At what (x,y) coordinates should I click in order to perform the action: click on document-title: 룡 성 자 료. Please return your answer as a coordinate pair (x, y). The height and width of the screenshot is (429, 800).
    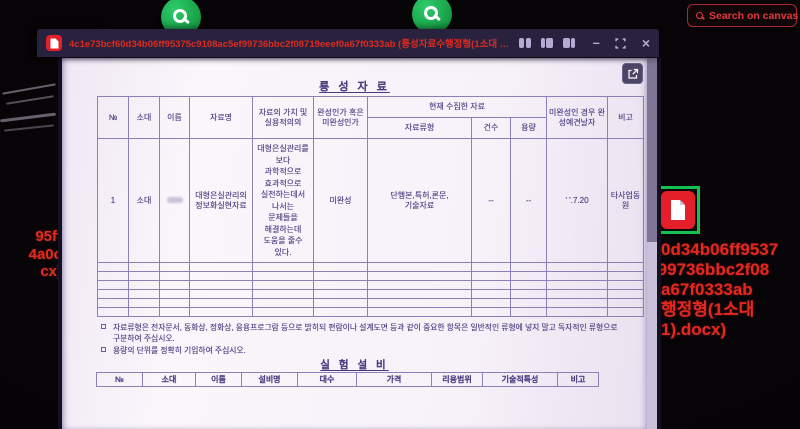
    Looking at the image, I should click on (354, 87).